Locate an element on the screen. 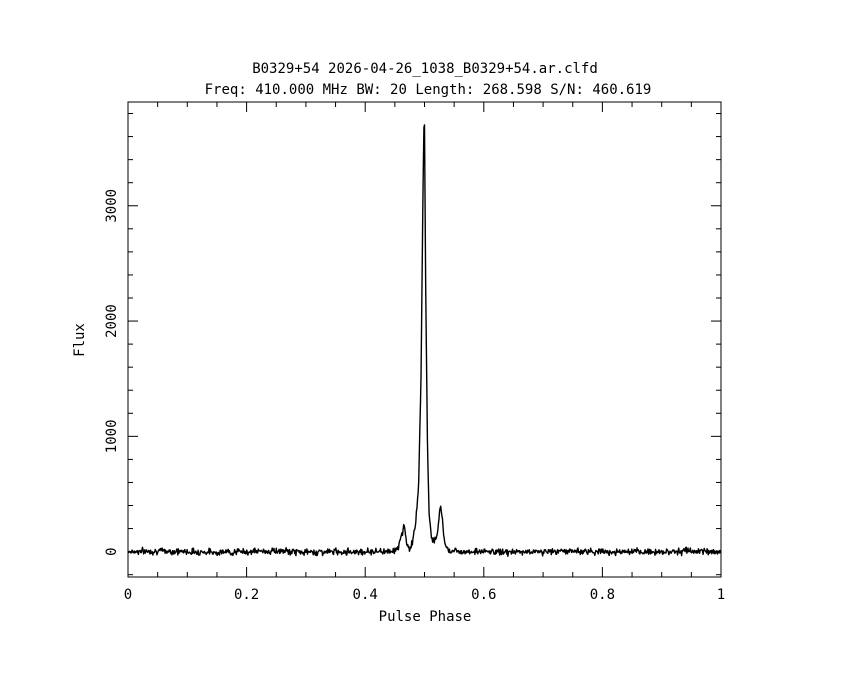 The height and width of the screenshot is (680, 850). x-tick-label: 0.2 is located at coordinates (246, 595).